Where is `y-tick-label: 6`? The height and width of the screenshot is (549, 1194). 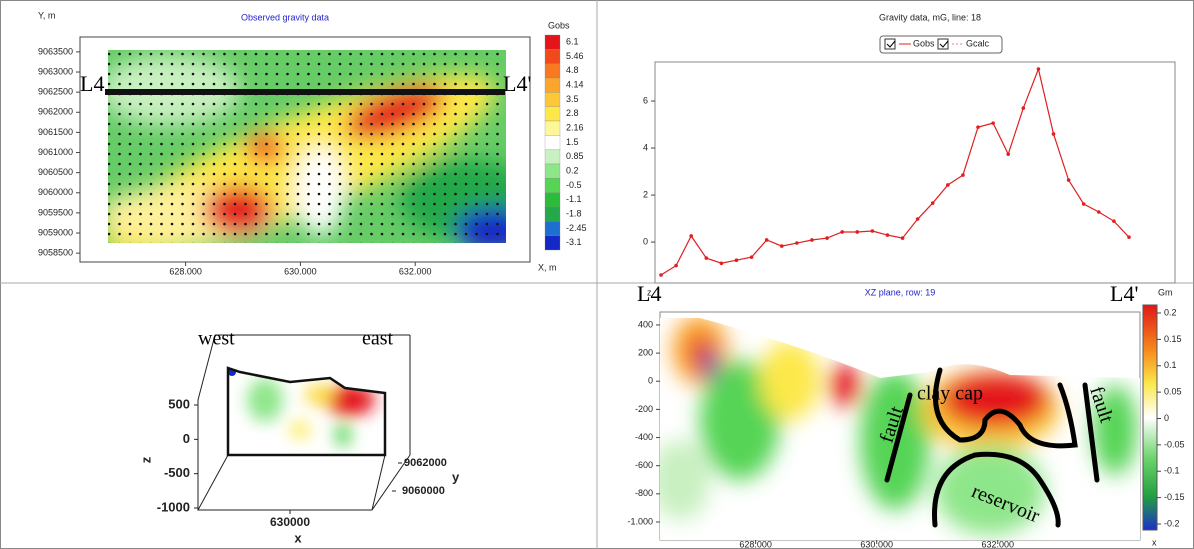 y-tick-label: 6 is located at coordinates (645, 100).